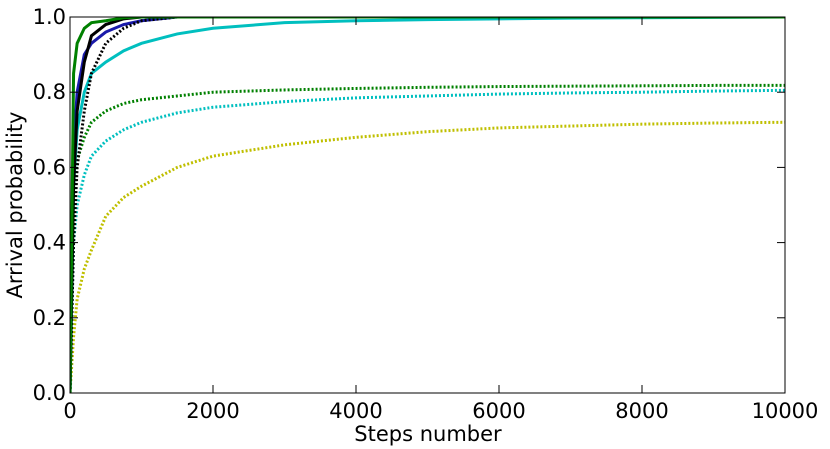  What do you see at coordinates (15, 205) in the screenshot?
I see `y-axis-label: Arrival probability` at bounding box center [15, 205].